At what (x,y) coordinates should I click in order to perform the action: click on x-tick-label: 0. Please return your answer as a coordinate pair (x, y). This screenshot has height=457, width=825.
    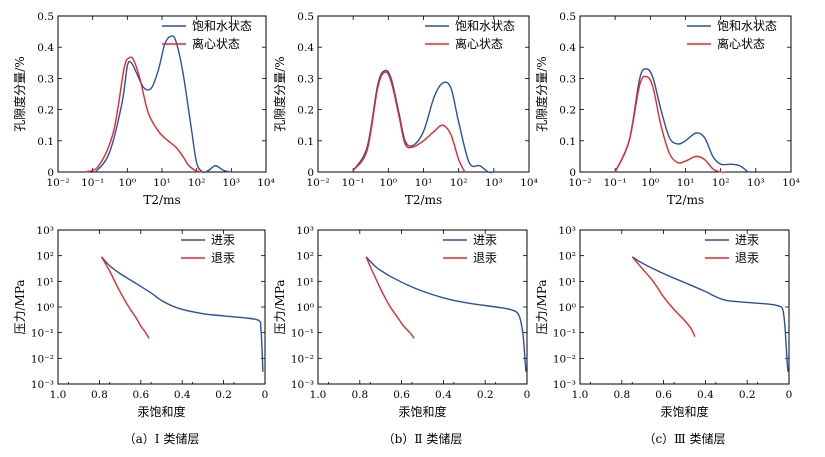
    Looking at the image, I should click on (789, 395).